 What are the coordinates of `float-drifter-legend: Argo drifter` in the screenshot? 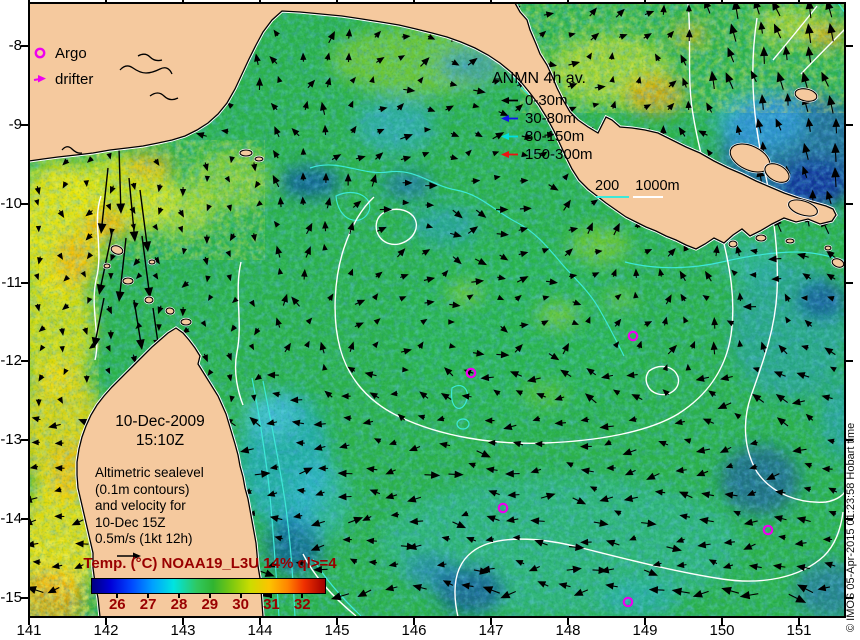 It's located at (63, 66).